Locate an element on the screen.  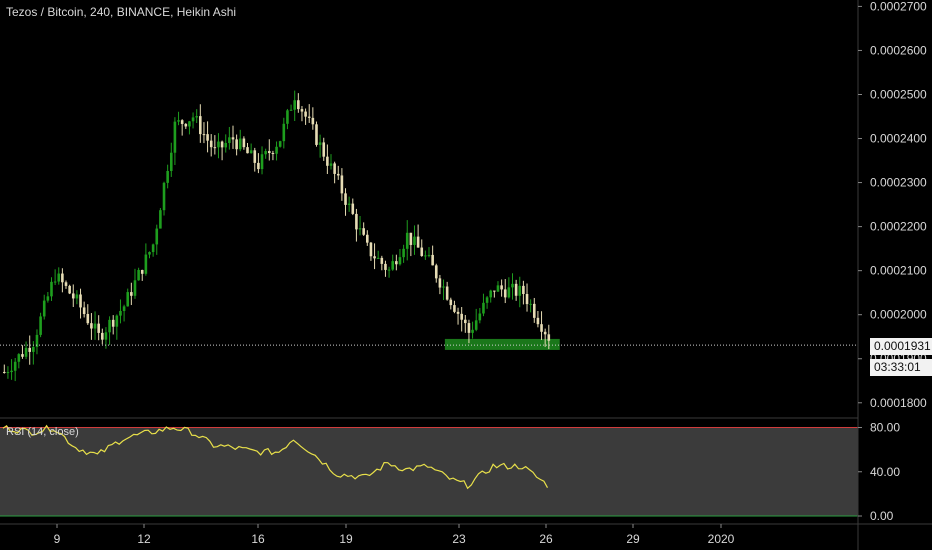
last-price-tag: 0.0001931 is located at coordinates (901, 346).